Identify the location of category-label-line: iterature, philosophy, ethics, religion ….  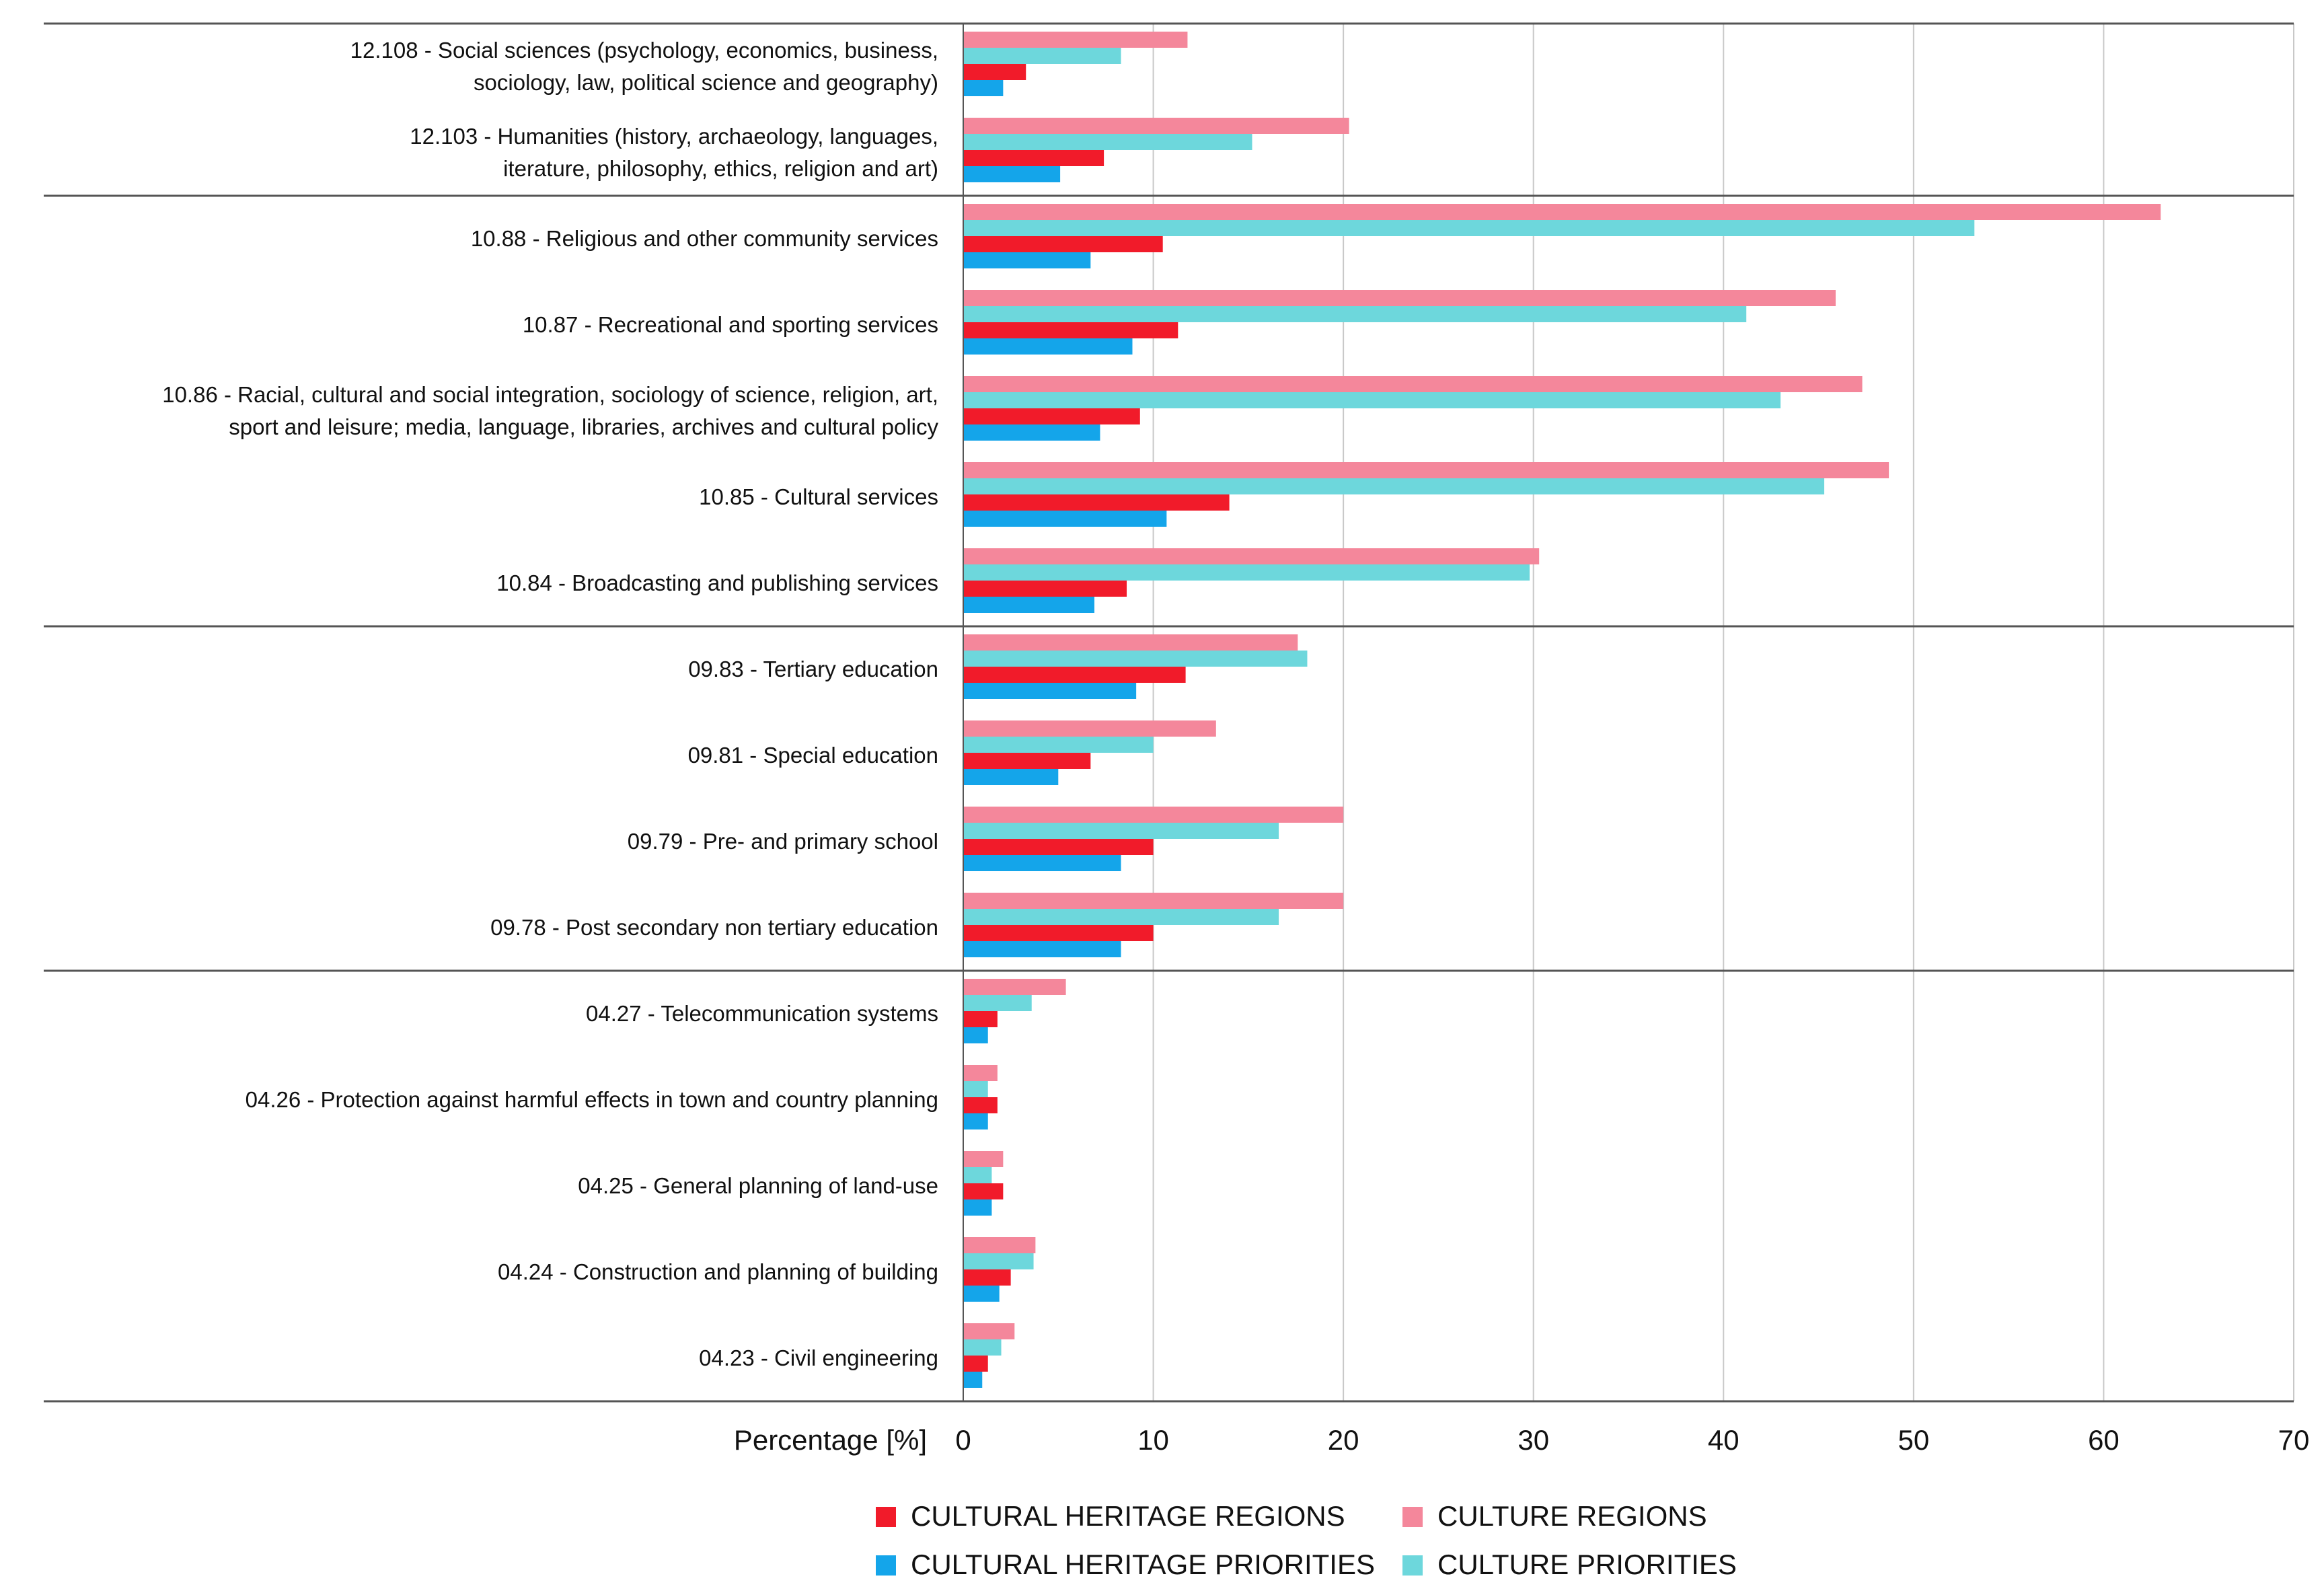
(720, 168).